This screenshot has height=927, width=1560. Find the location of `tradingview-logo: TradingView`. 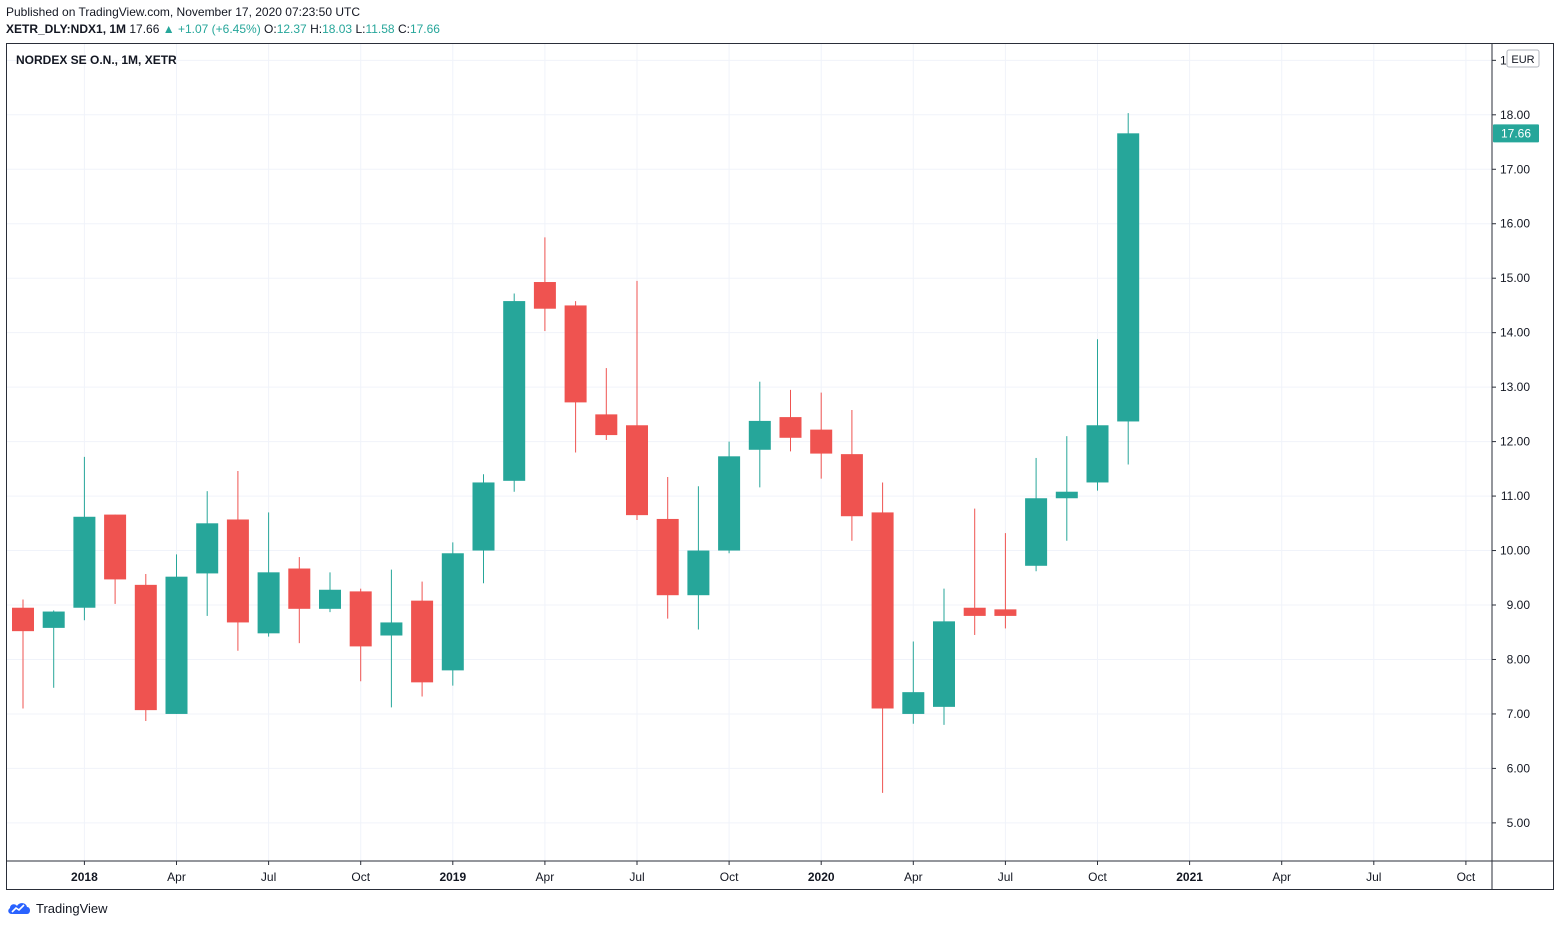

tradingview-logo: TradingView is located at coordinates (57, 908).